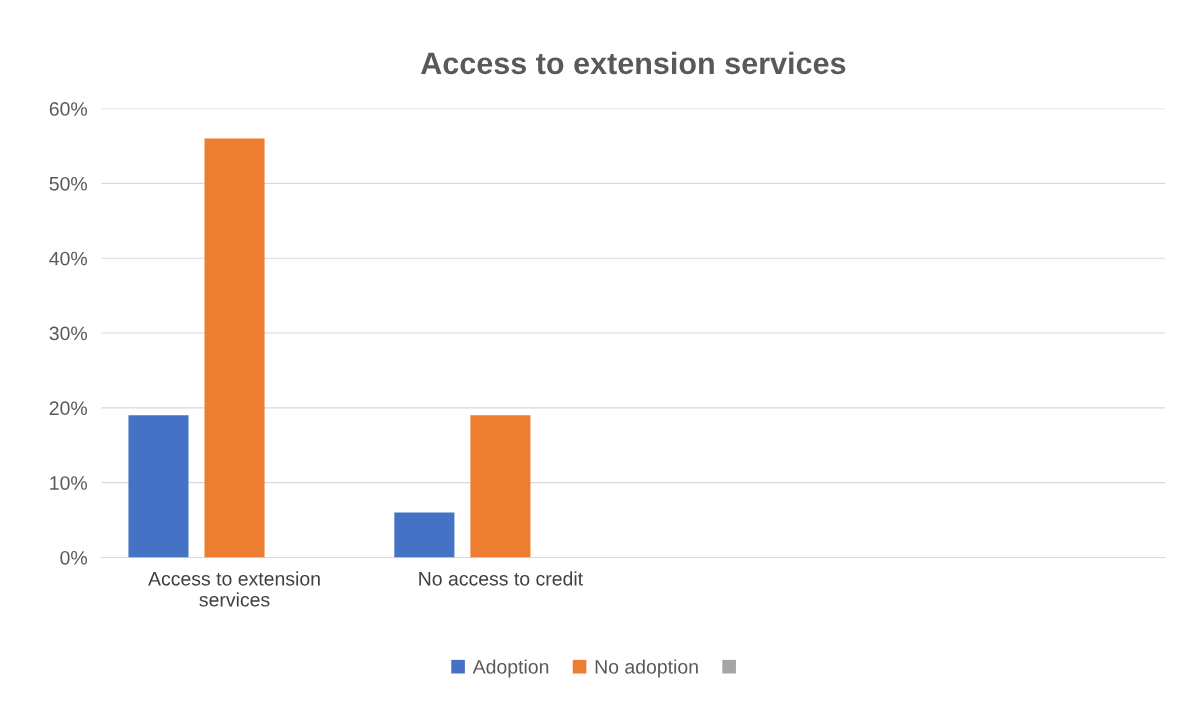  Describe the element at coordinates (68, 483) in the screenshot. I see `y-tick-label: 10%` at that location.